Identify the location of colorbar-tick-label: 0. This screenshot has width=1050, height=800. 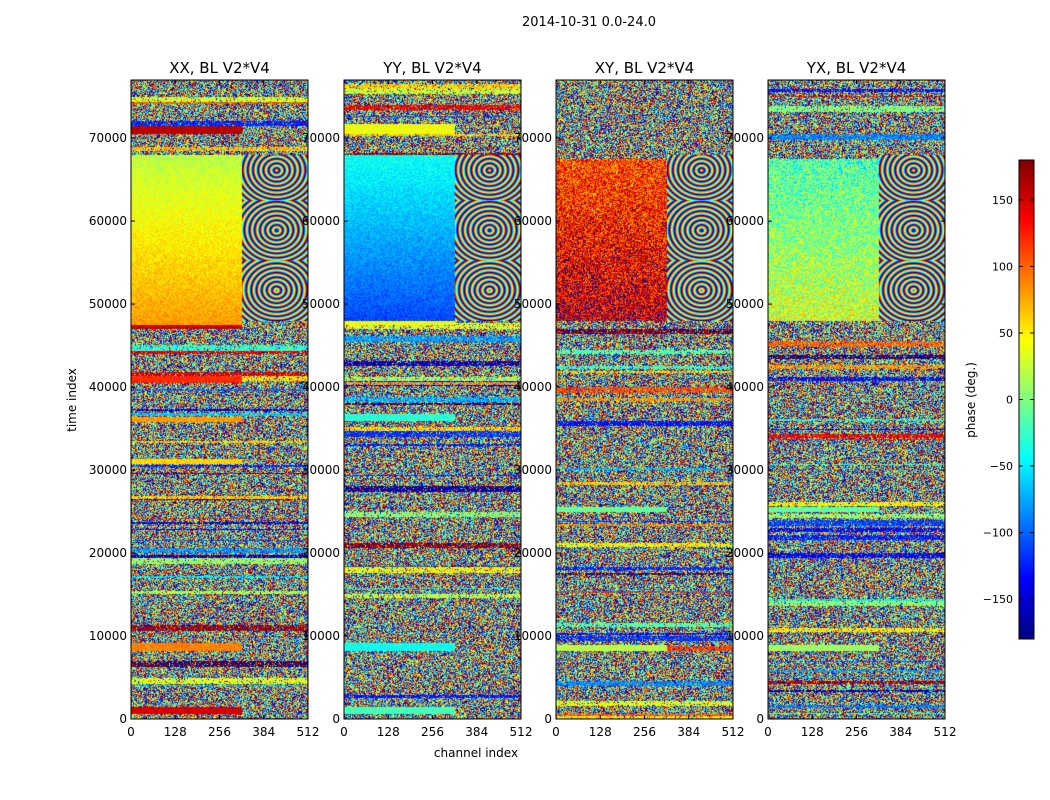
(1009, 400).